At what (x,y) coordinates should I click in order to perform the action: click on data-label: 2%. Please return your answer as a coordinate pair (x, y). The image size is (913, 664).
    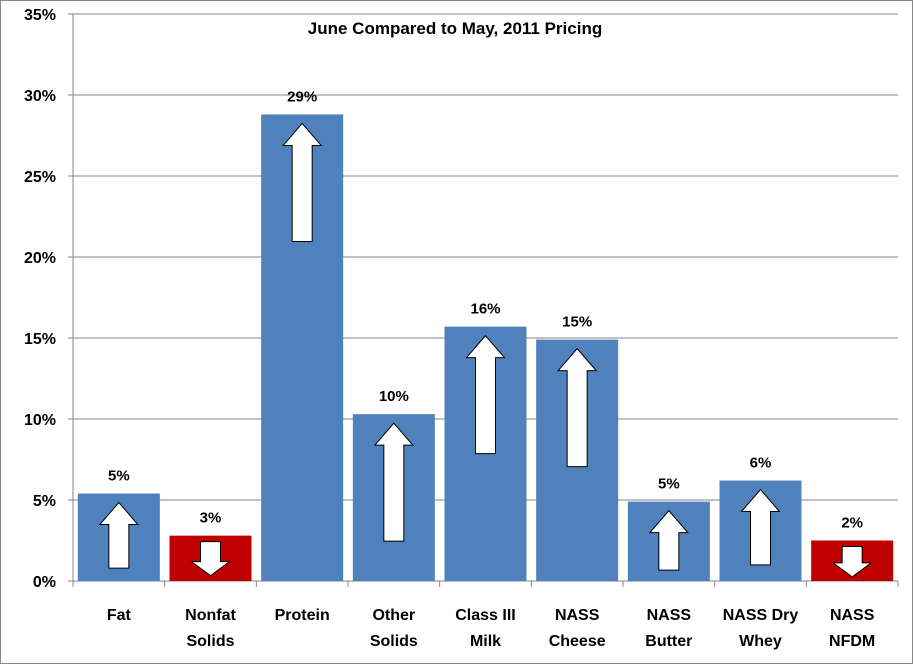
    Looking at the image, I should click on (852, 523).